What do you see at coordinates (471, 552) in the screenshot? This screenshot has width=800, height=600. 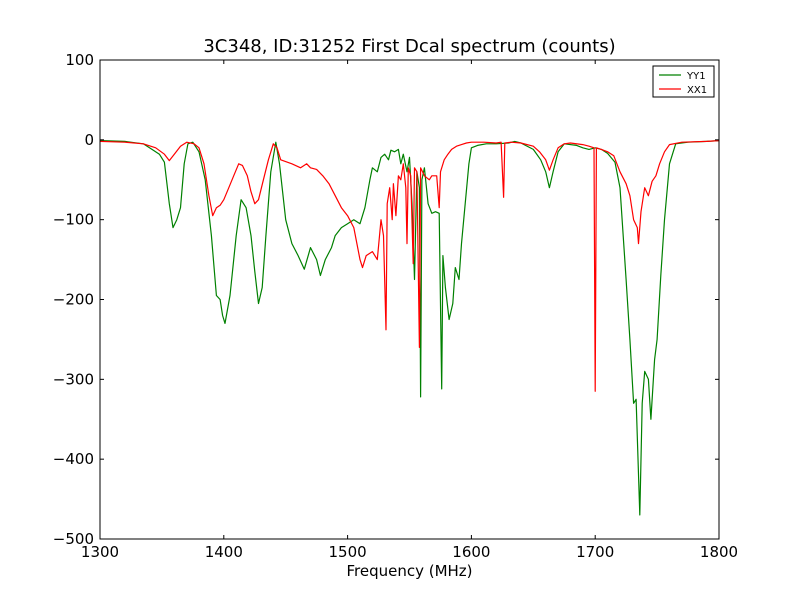 I see `x-tick-label: 1600` at bounding box center [471, 552].